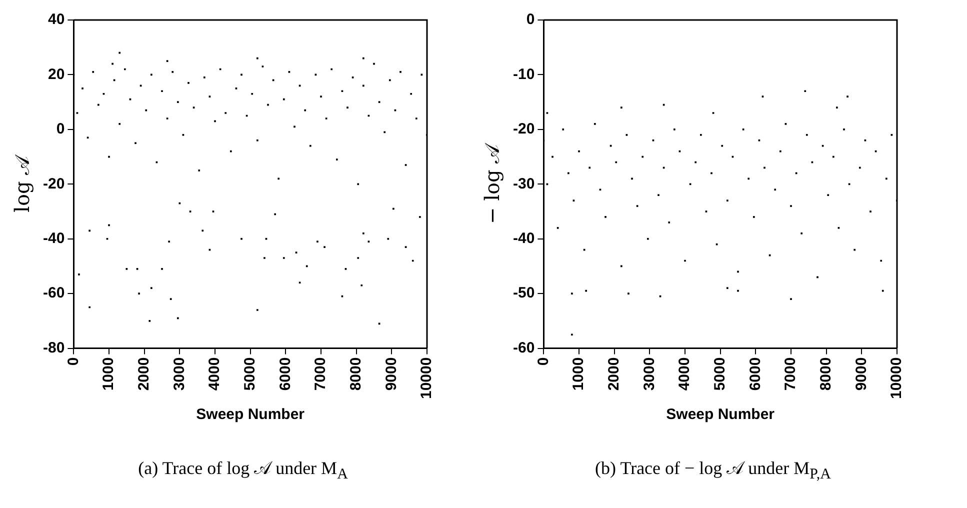 The height and width of the screenshot is (508, 967). Describe the element at coordinates (22, 183) in the screenshot. I see `y-axis-title: log 𝒜` at that location.